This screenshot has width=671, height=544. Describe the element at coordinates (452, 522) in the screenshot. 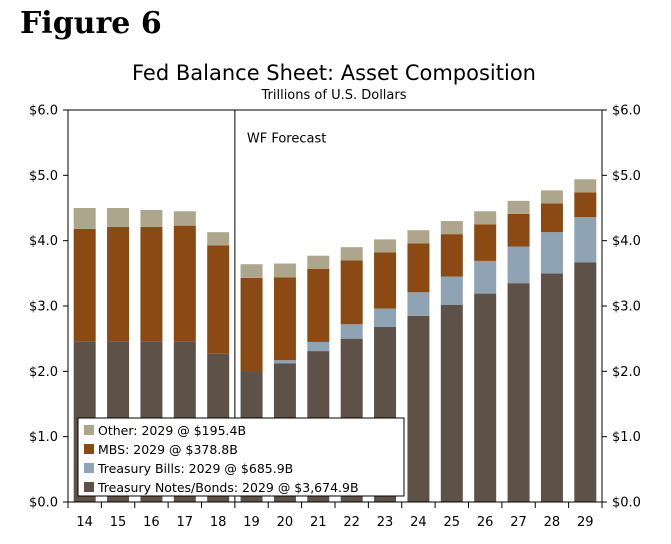

I see `x-tick-label: 25` at that location.